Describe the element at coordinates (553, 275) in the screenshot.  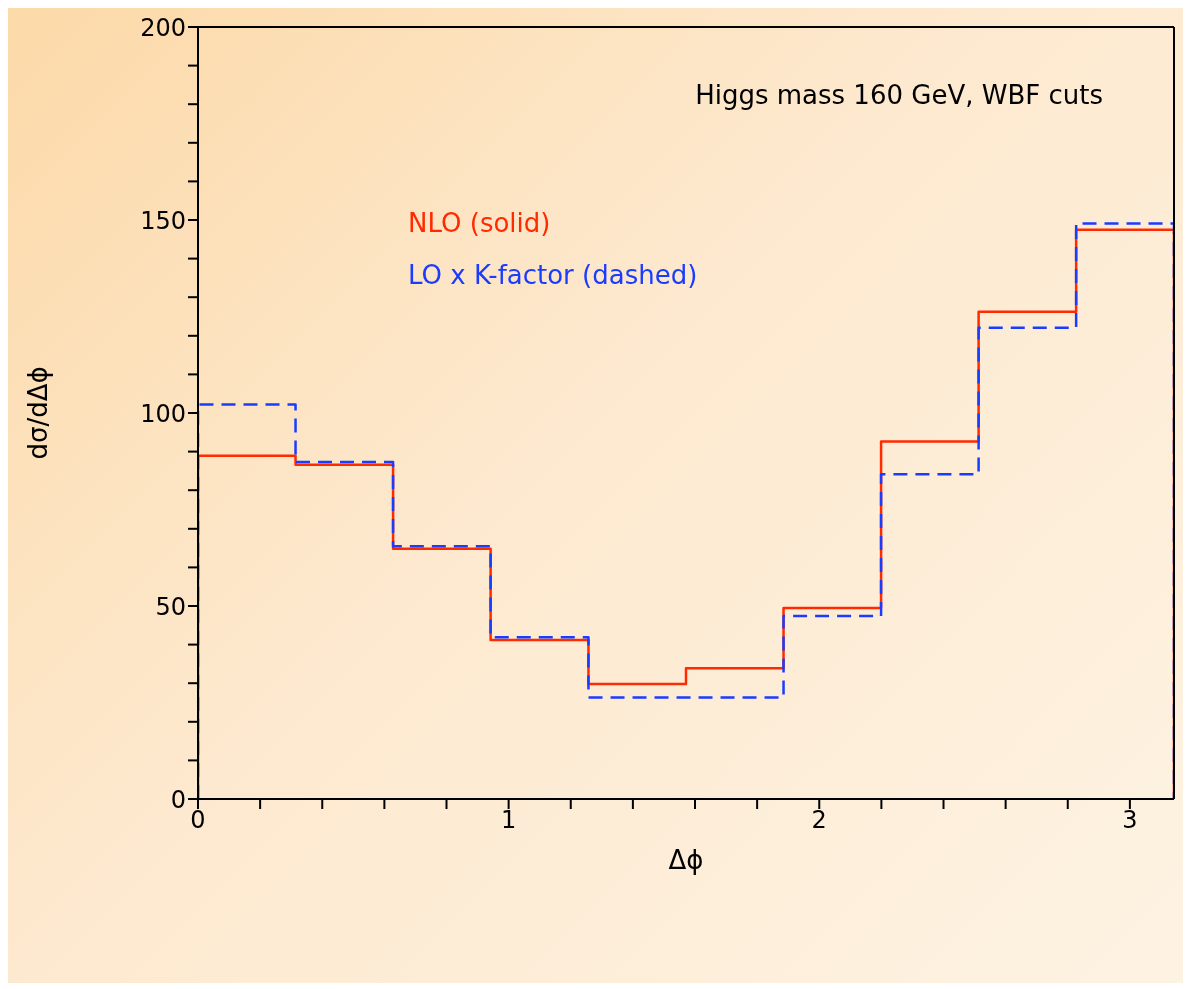
I see `text: LO x K-factor (dashed)` at that location.